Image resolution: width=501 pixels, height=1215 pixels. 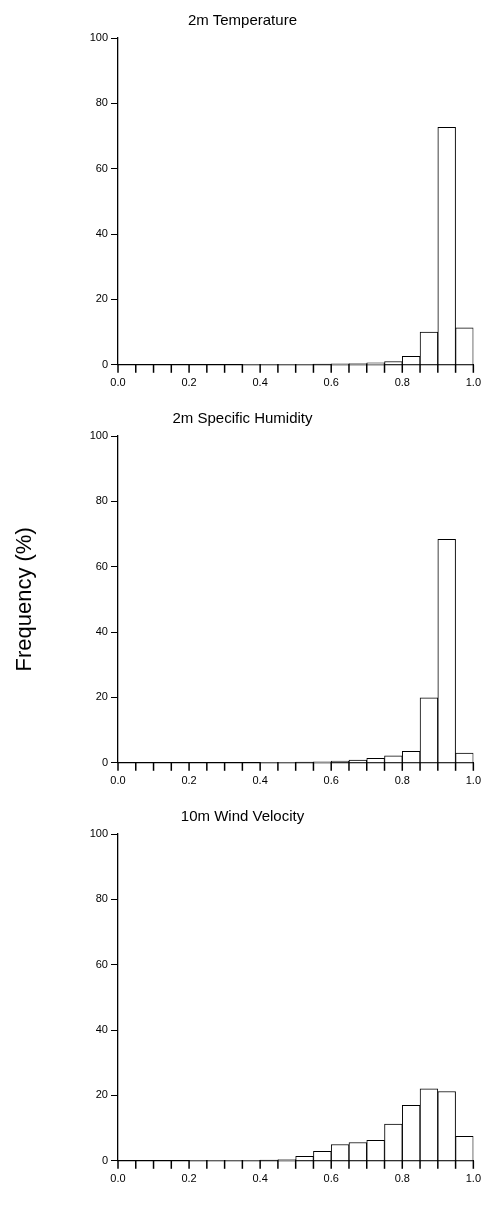 What do you see at coordinates (242, 816) in the screenshot?
I see `chart-title: 10m Wind Velocity` at bounding box center [242, 816].